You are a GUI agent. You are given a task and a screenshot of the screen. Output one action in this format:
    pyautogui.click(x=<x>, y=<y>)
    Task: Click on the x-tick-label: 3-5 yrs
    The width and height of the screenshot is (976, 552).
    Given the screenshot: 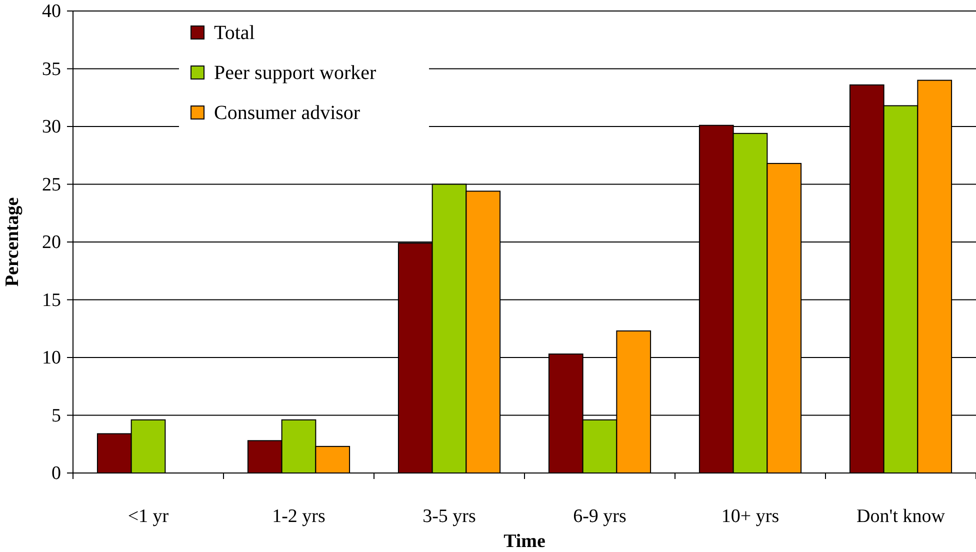 What is the action you would take?
    pyautogui.click(x=449, y=516)
    